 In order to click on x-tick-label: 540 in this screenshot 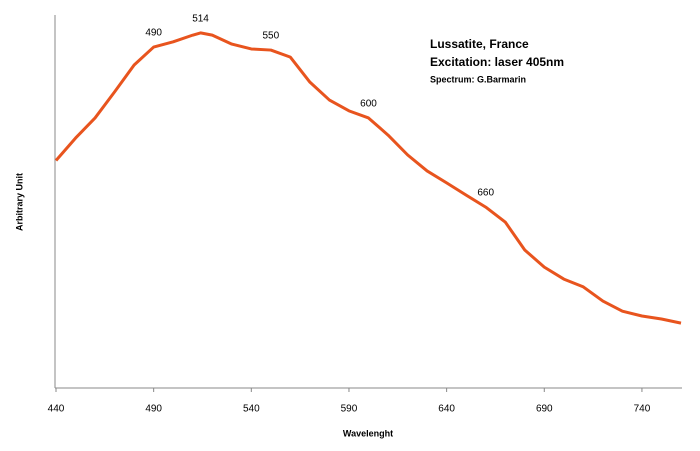, I will do `click(251, 409)`.